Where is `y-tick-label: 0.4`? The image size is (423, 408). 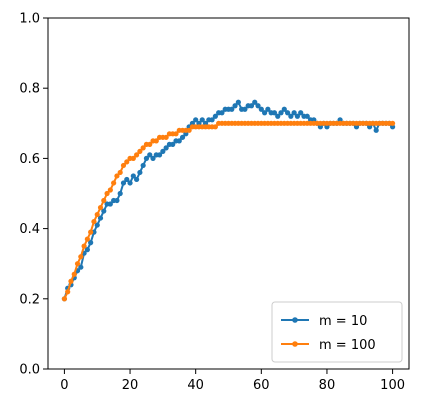 y-tick-label: 0.4 is located at coordinates (29, 229).